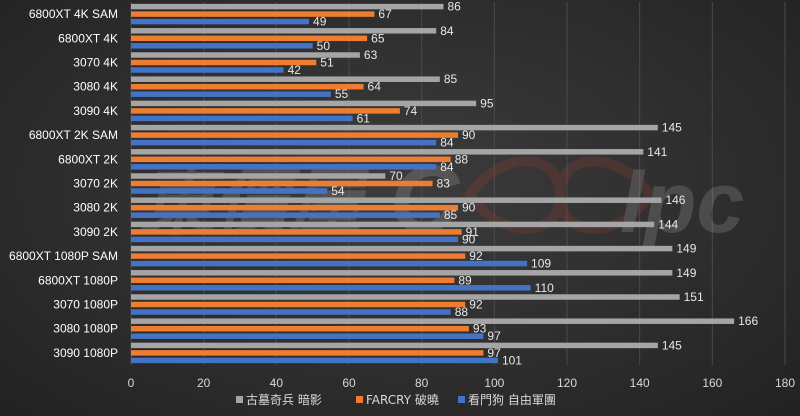 Image resolution: width=800 pixels, height=416 pixels. What do you see at coordinates (480, 329) in the screenshot?
I see `data-label: 93` at bounding box center [480, 329].